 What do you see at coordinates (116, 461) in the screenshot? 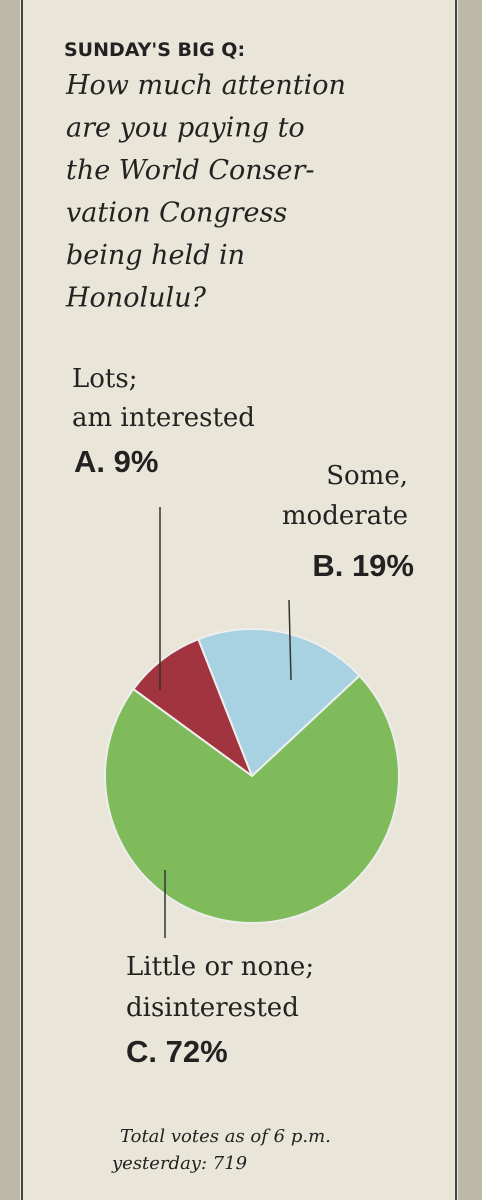
I see `value-label: A. 9%` at bounding box center [116, 461].